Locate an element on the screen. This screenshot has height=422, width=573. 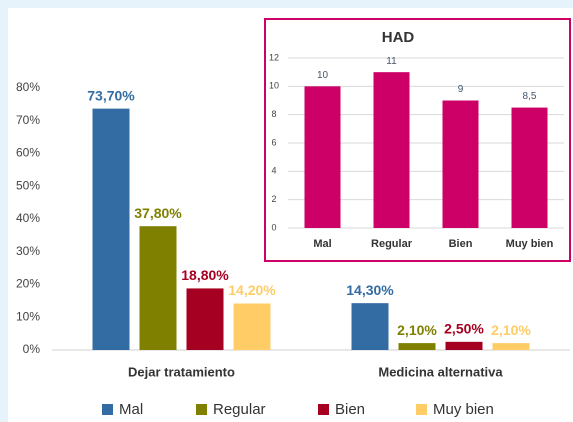
y-tick-label: 0 is located at coordinates (273, 227).